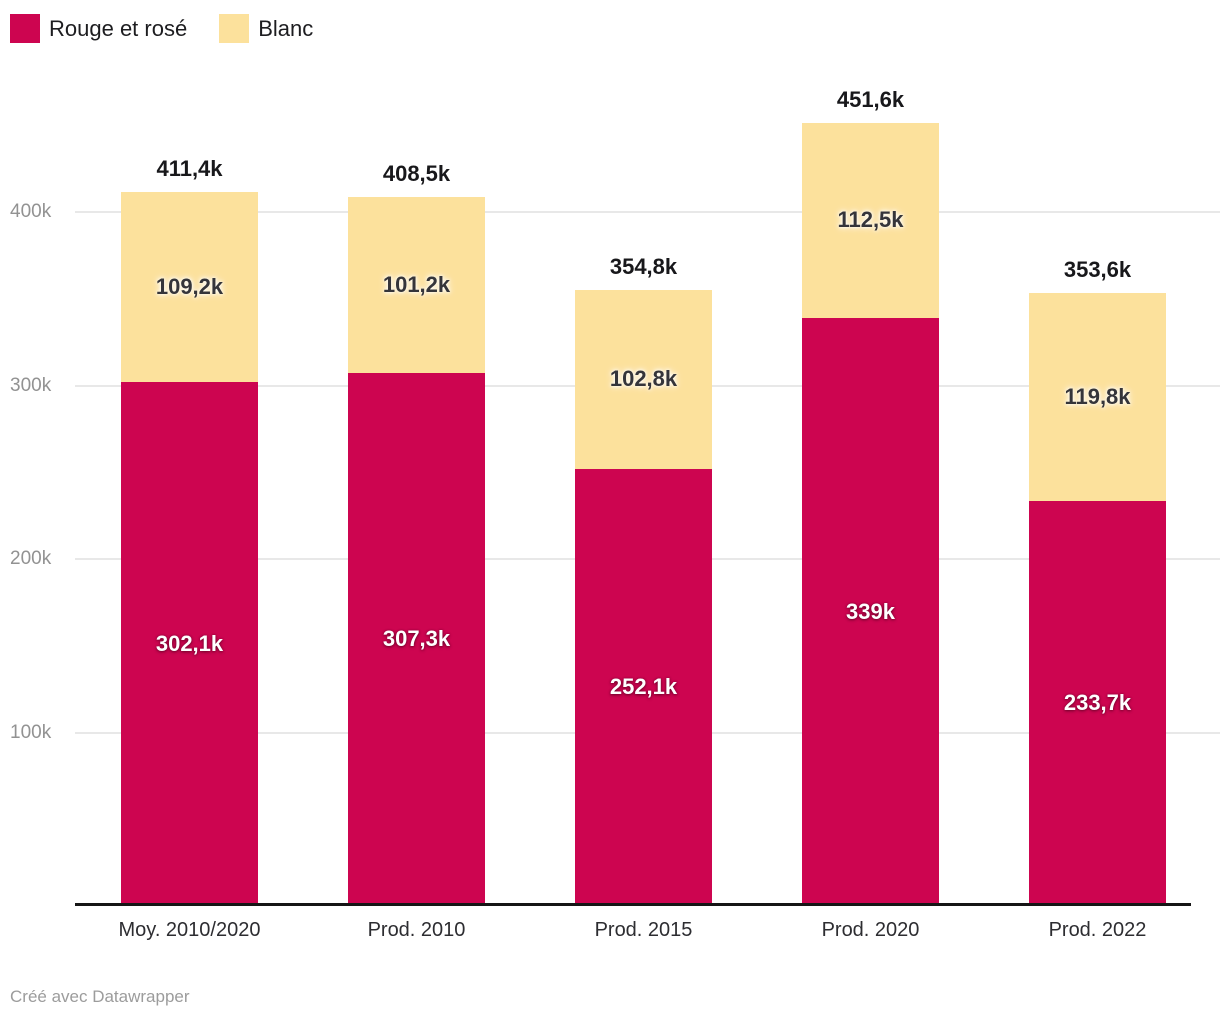  I want to click on x-axis-category-label: Prod. 2010, so click(416, 930).